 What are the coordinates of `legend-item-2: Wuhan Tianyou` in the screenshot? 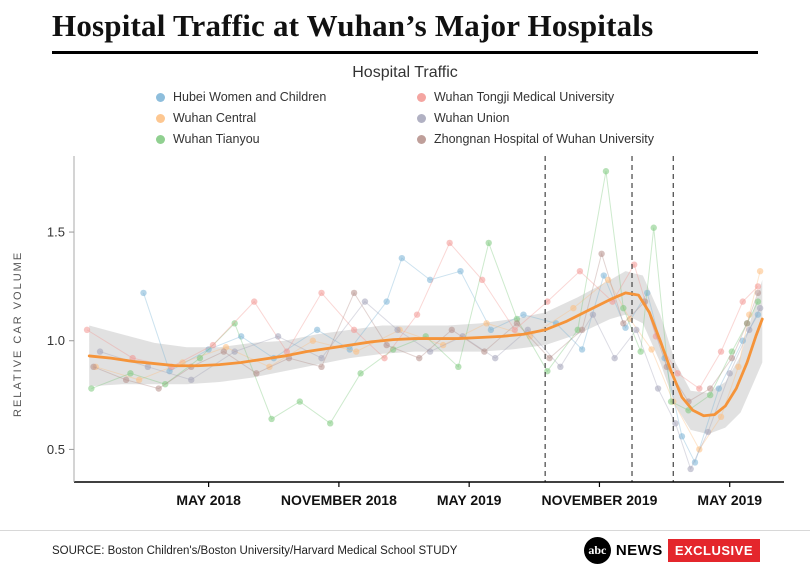 It's located at (263, 139).